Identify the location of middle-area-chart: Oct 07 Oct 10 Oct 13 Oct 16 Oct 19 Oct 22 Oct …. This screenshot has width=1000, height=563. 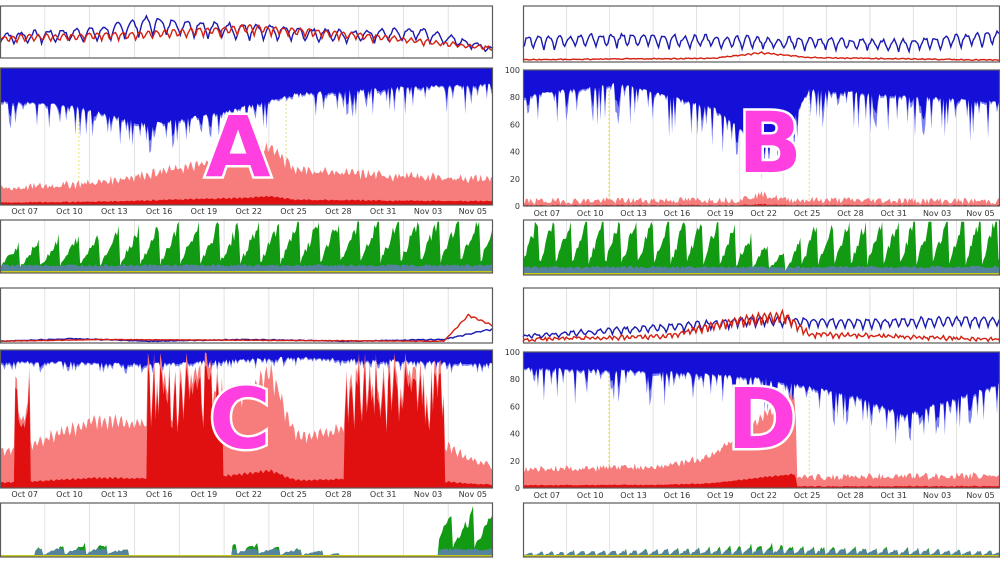
(247, 141).